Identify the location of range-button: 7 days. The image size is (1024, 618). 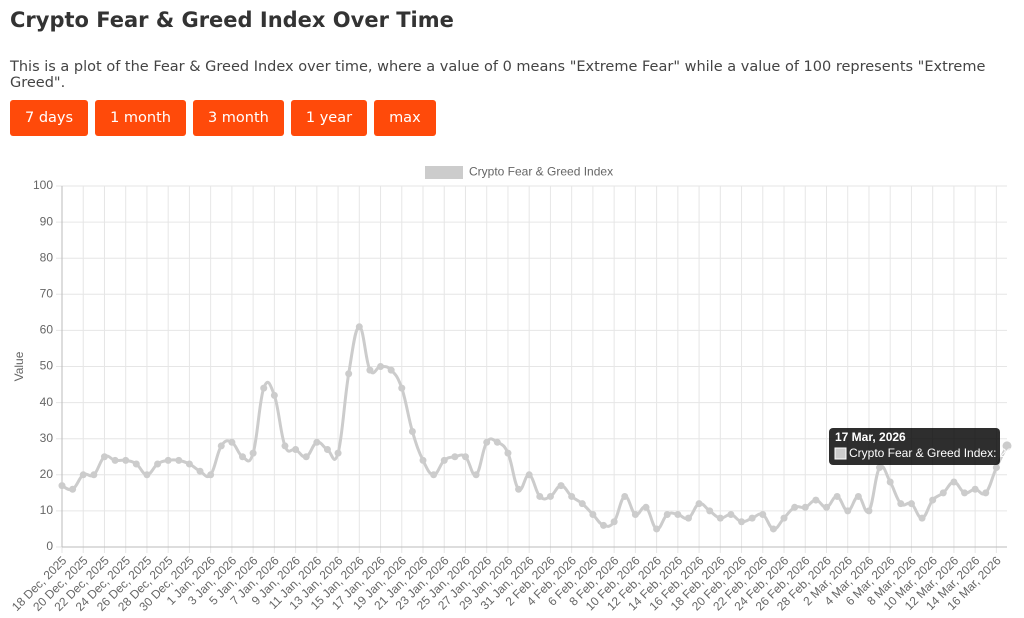
(49, 118).